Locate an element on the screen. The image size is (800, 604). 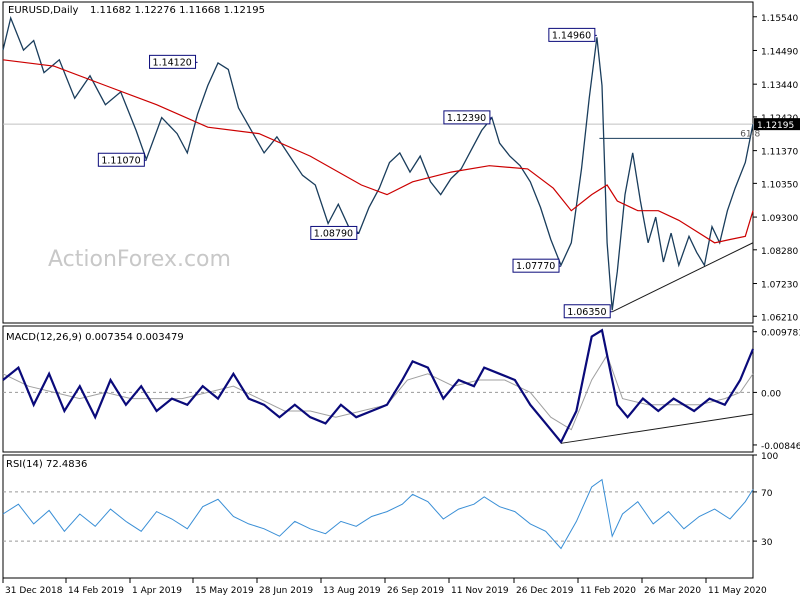
x-tick-label: 11 Nov 2019 is located at coordinates (480, 591).